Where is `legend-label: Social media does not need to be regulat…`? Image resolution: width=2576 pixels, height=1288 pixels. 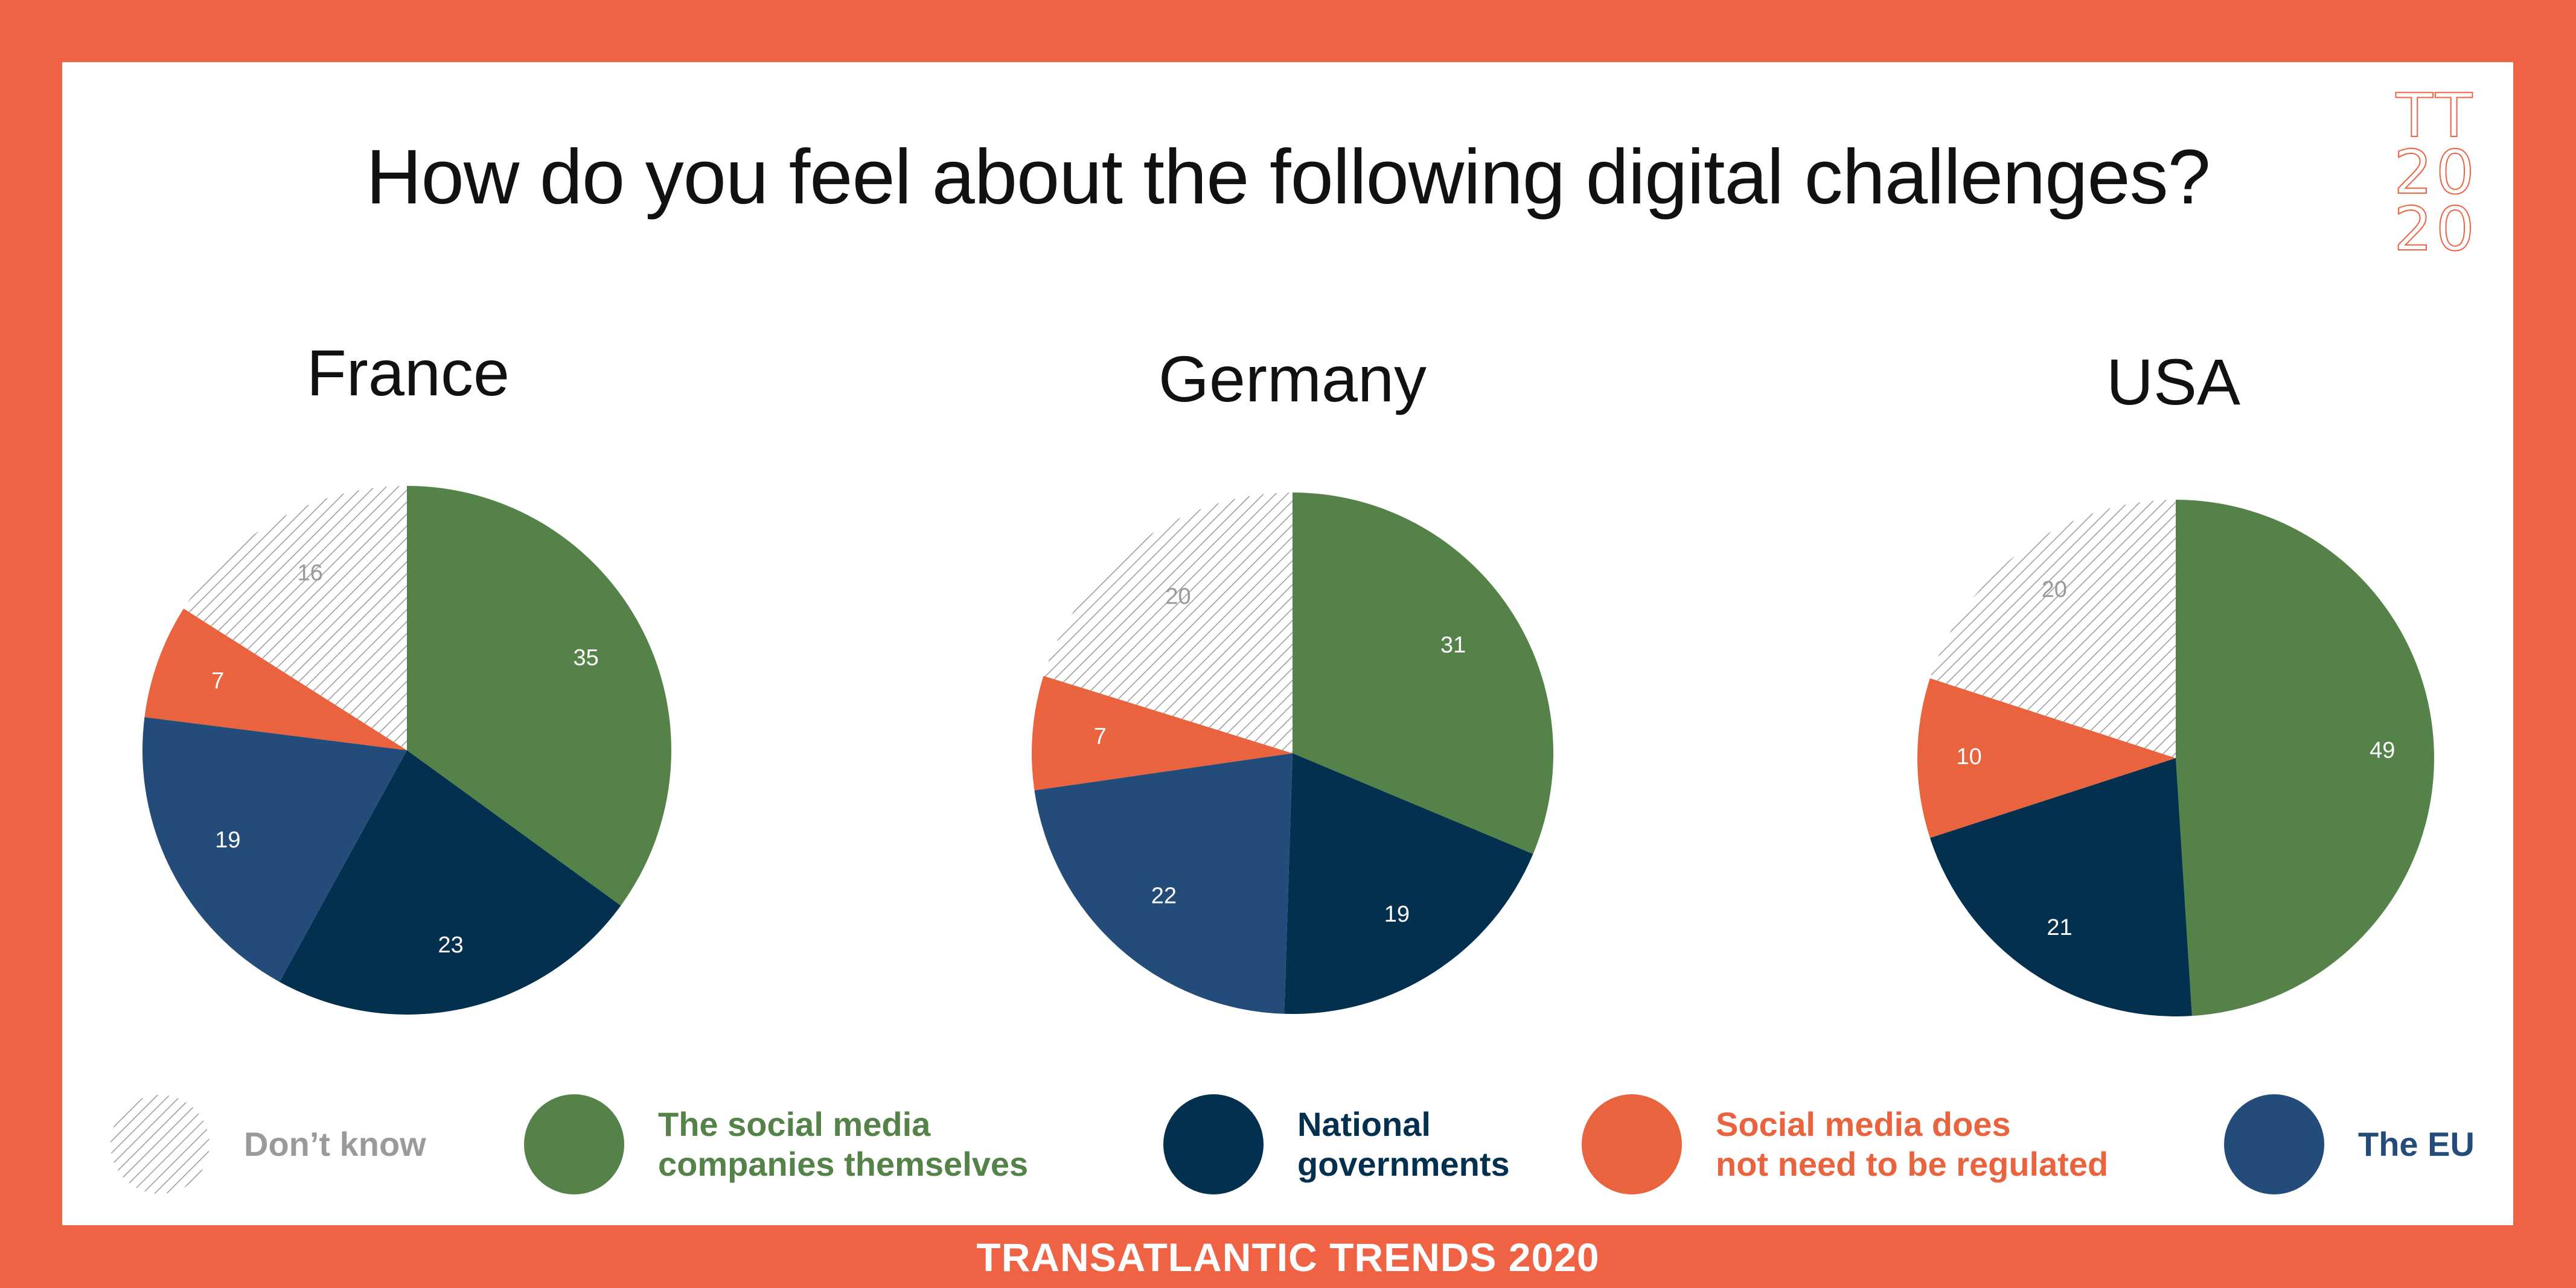 legend-label: Social media does not need to be regulat… is located at coordinates (1912, 1144).